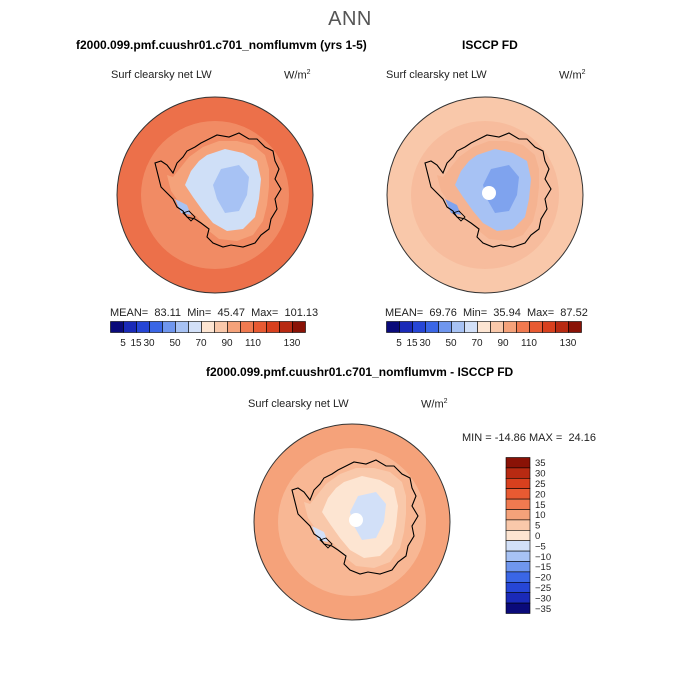 The width and height of the screenshot is (700, 700). I want to click on colorbar-tick-label: 25, so click(540, 484).